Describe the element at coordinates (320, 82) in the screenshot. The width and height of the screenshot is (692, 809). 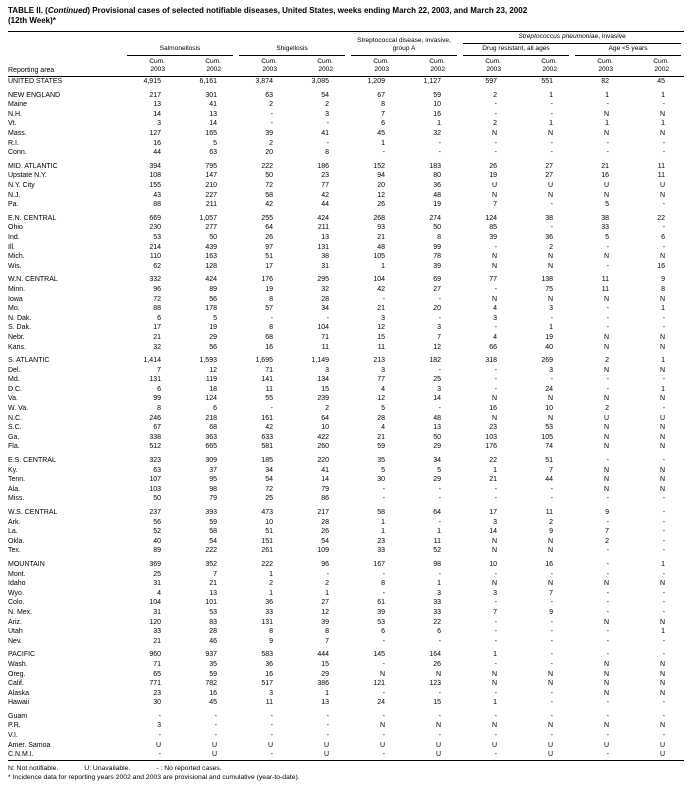
I see `value-cell: 3,085` at that location.